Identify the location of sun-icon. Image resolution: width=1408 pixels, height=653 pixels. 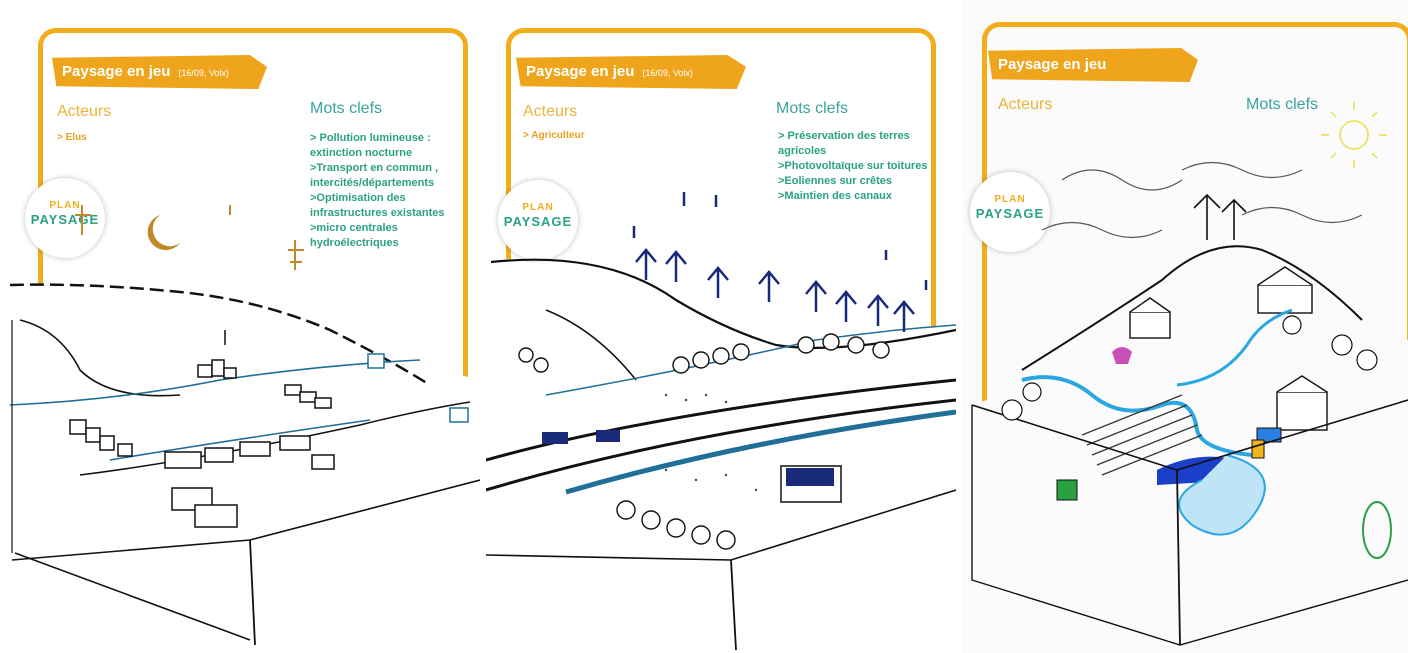
(1354, 135).